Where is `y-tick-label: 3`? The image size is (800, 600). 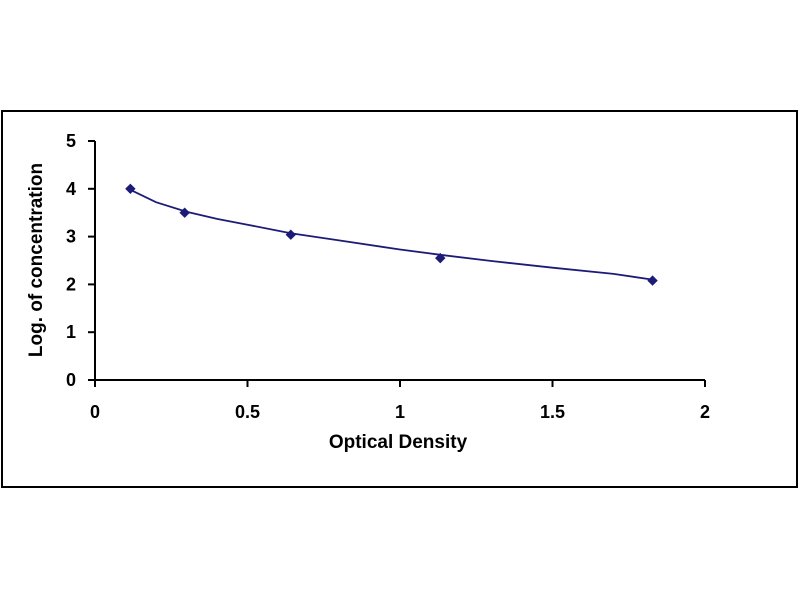 y-tick-label: 3 is located at coordinates (71, 237).